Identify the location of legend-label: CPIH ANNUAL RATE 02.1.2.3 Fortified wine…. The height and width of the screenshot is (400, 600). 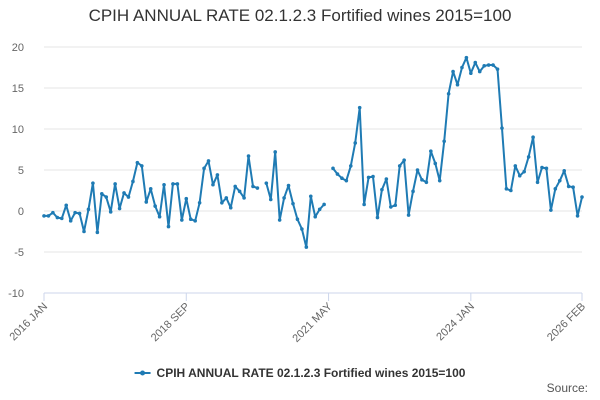
(311, 373).